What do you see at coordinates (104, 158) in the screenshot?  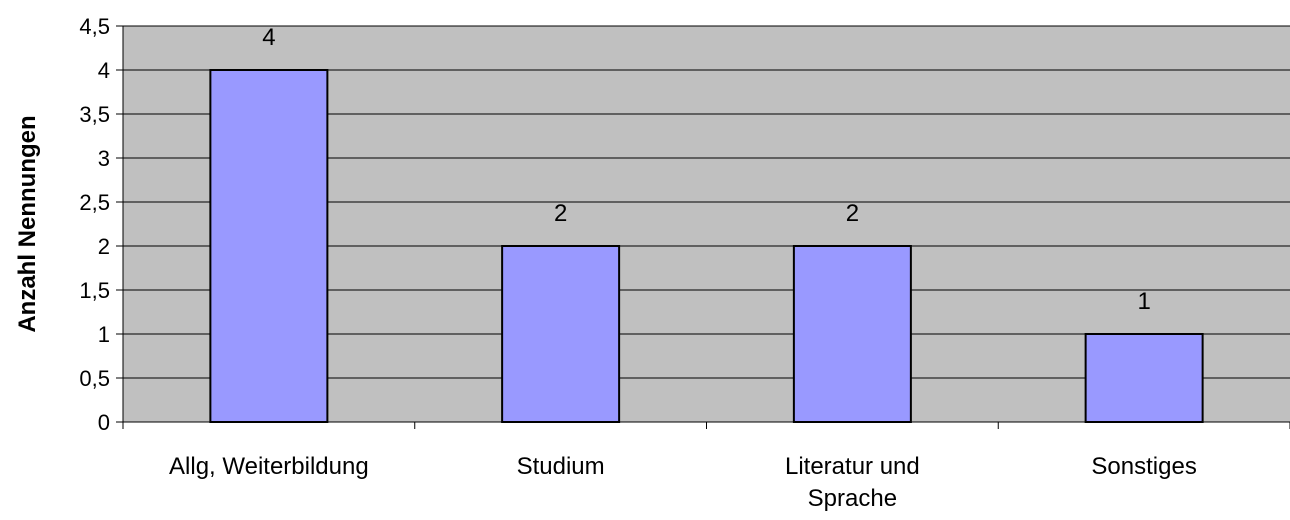 I see `y-tick-label: 3` at bounding box center [104, 158].